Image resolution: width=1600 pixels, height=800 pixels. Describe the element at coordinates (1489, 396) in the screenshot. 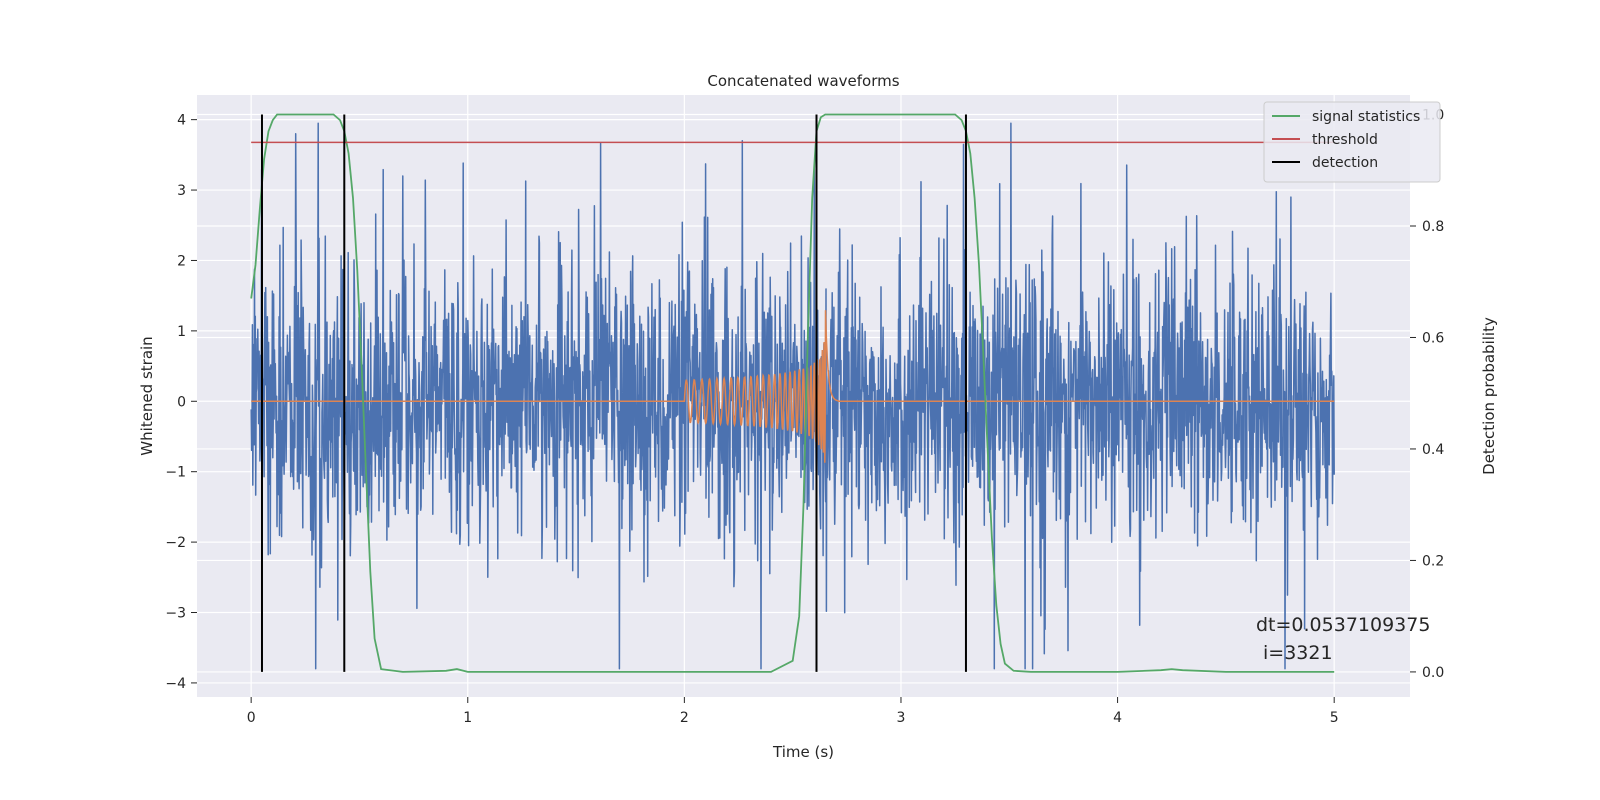

I see `y2-axis-label: Detection probability` at that location.